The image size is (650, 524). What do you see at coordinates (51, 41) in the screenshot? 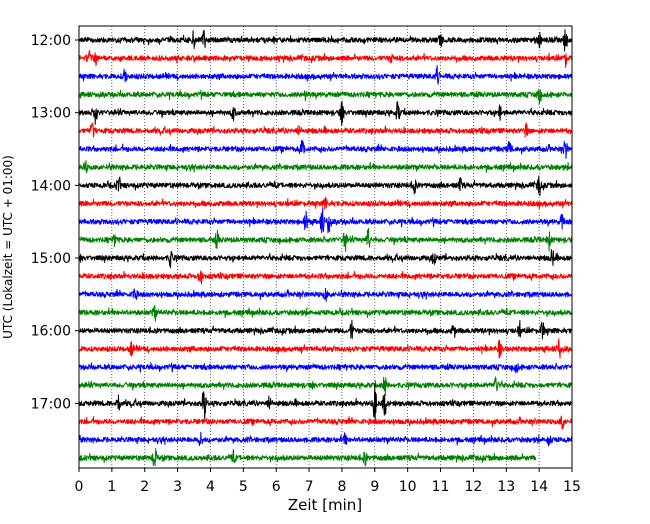
I see `y-tick-label: 12:00` at bounding box center [51, 41].